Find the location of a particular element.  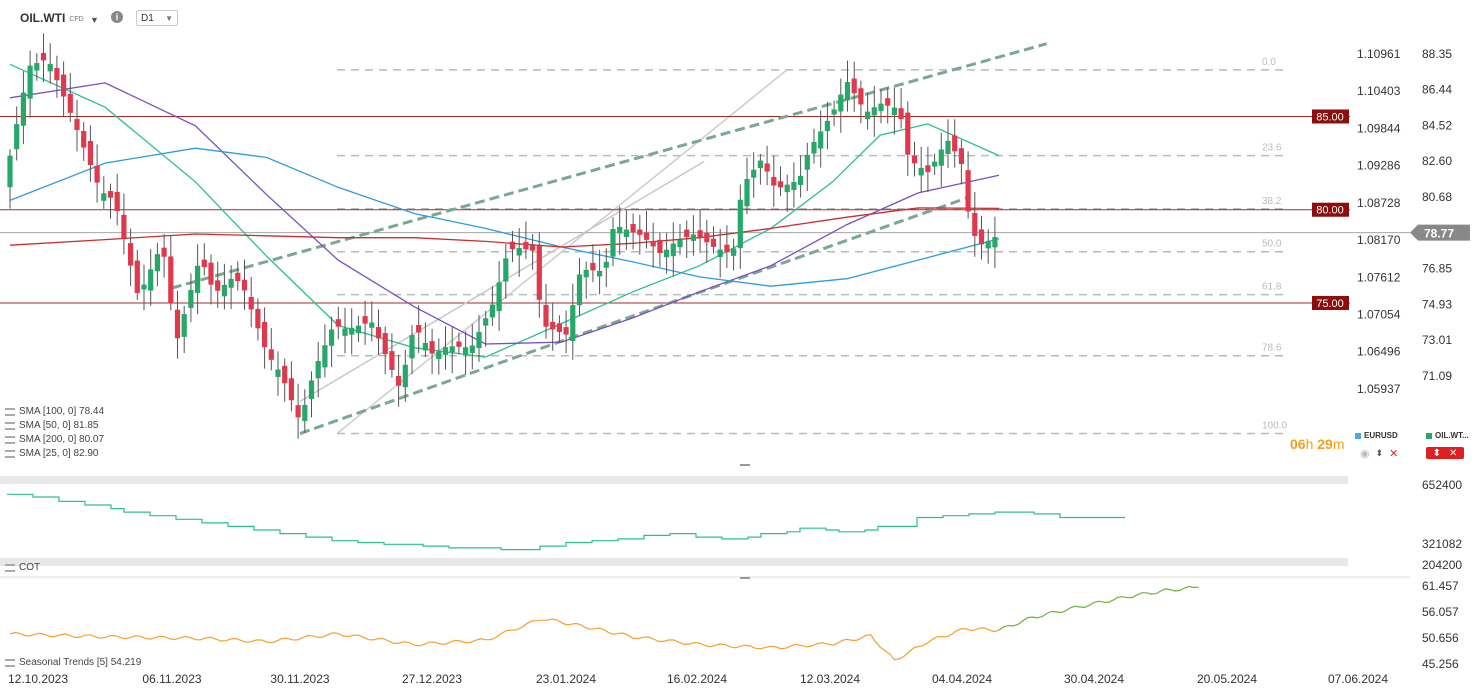

price-axis-tick: 74.93 is located at coordinates (1437, 304).